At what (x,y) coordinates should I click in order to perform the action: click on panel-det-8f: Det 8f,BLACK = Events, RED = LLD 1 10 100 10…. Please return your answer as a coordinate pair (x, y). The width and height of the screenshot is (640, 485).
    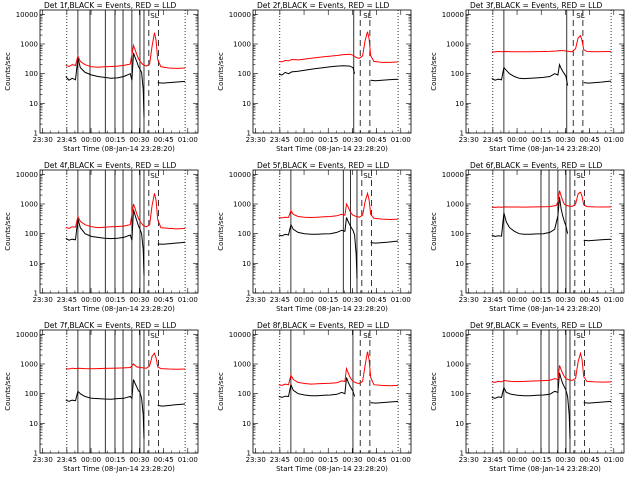
    Looking at the image, I should click on (314, 397).